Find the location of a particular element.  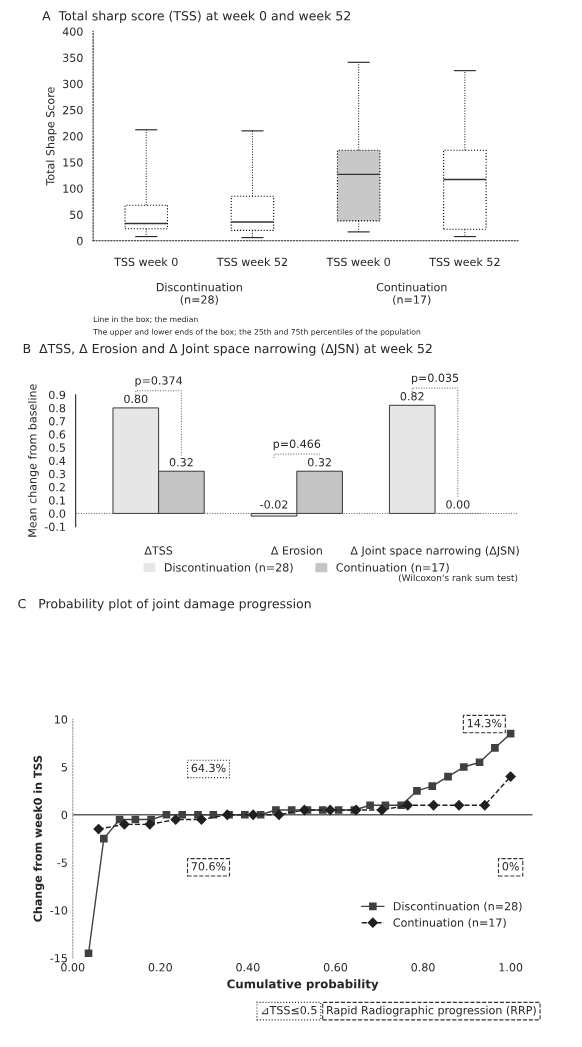

x-tick-label: Δ Erosion is located at coordinates (296, 550).